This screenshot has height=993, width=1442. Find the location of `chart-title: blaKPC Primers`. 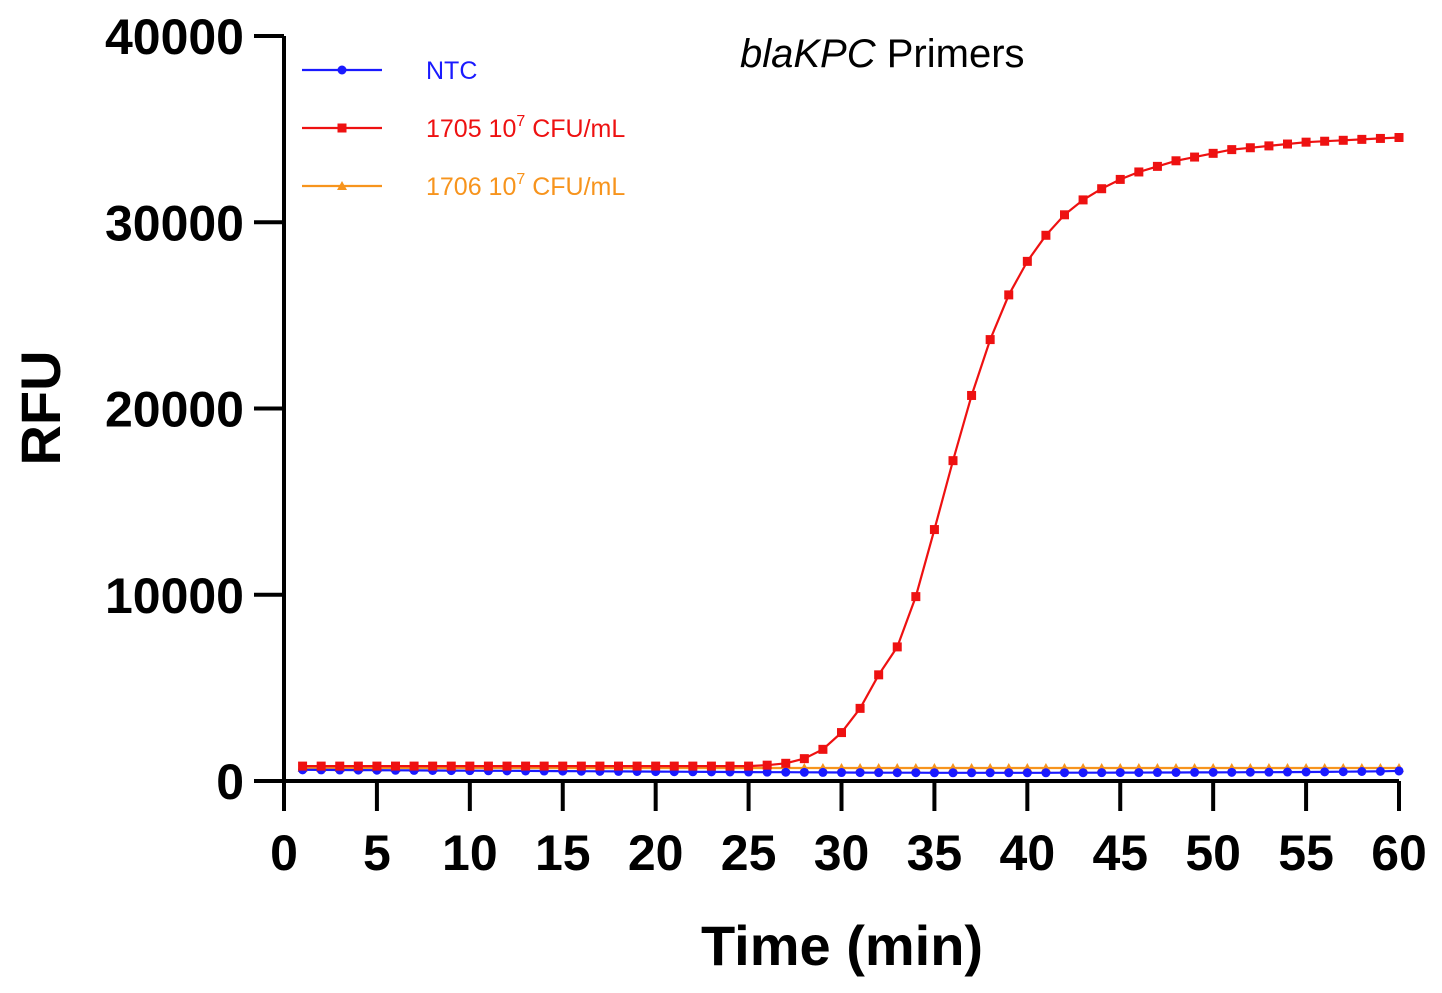

chart-title: blaKPC Primers is located at coordinates (882, 54).